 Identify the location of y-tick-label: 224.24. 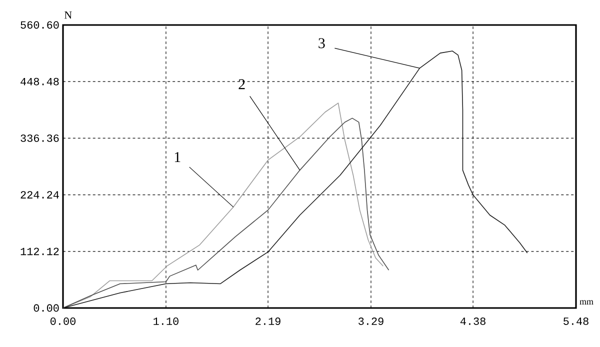
(39, 194).